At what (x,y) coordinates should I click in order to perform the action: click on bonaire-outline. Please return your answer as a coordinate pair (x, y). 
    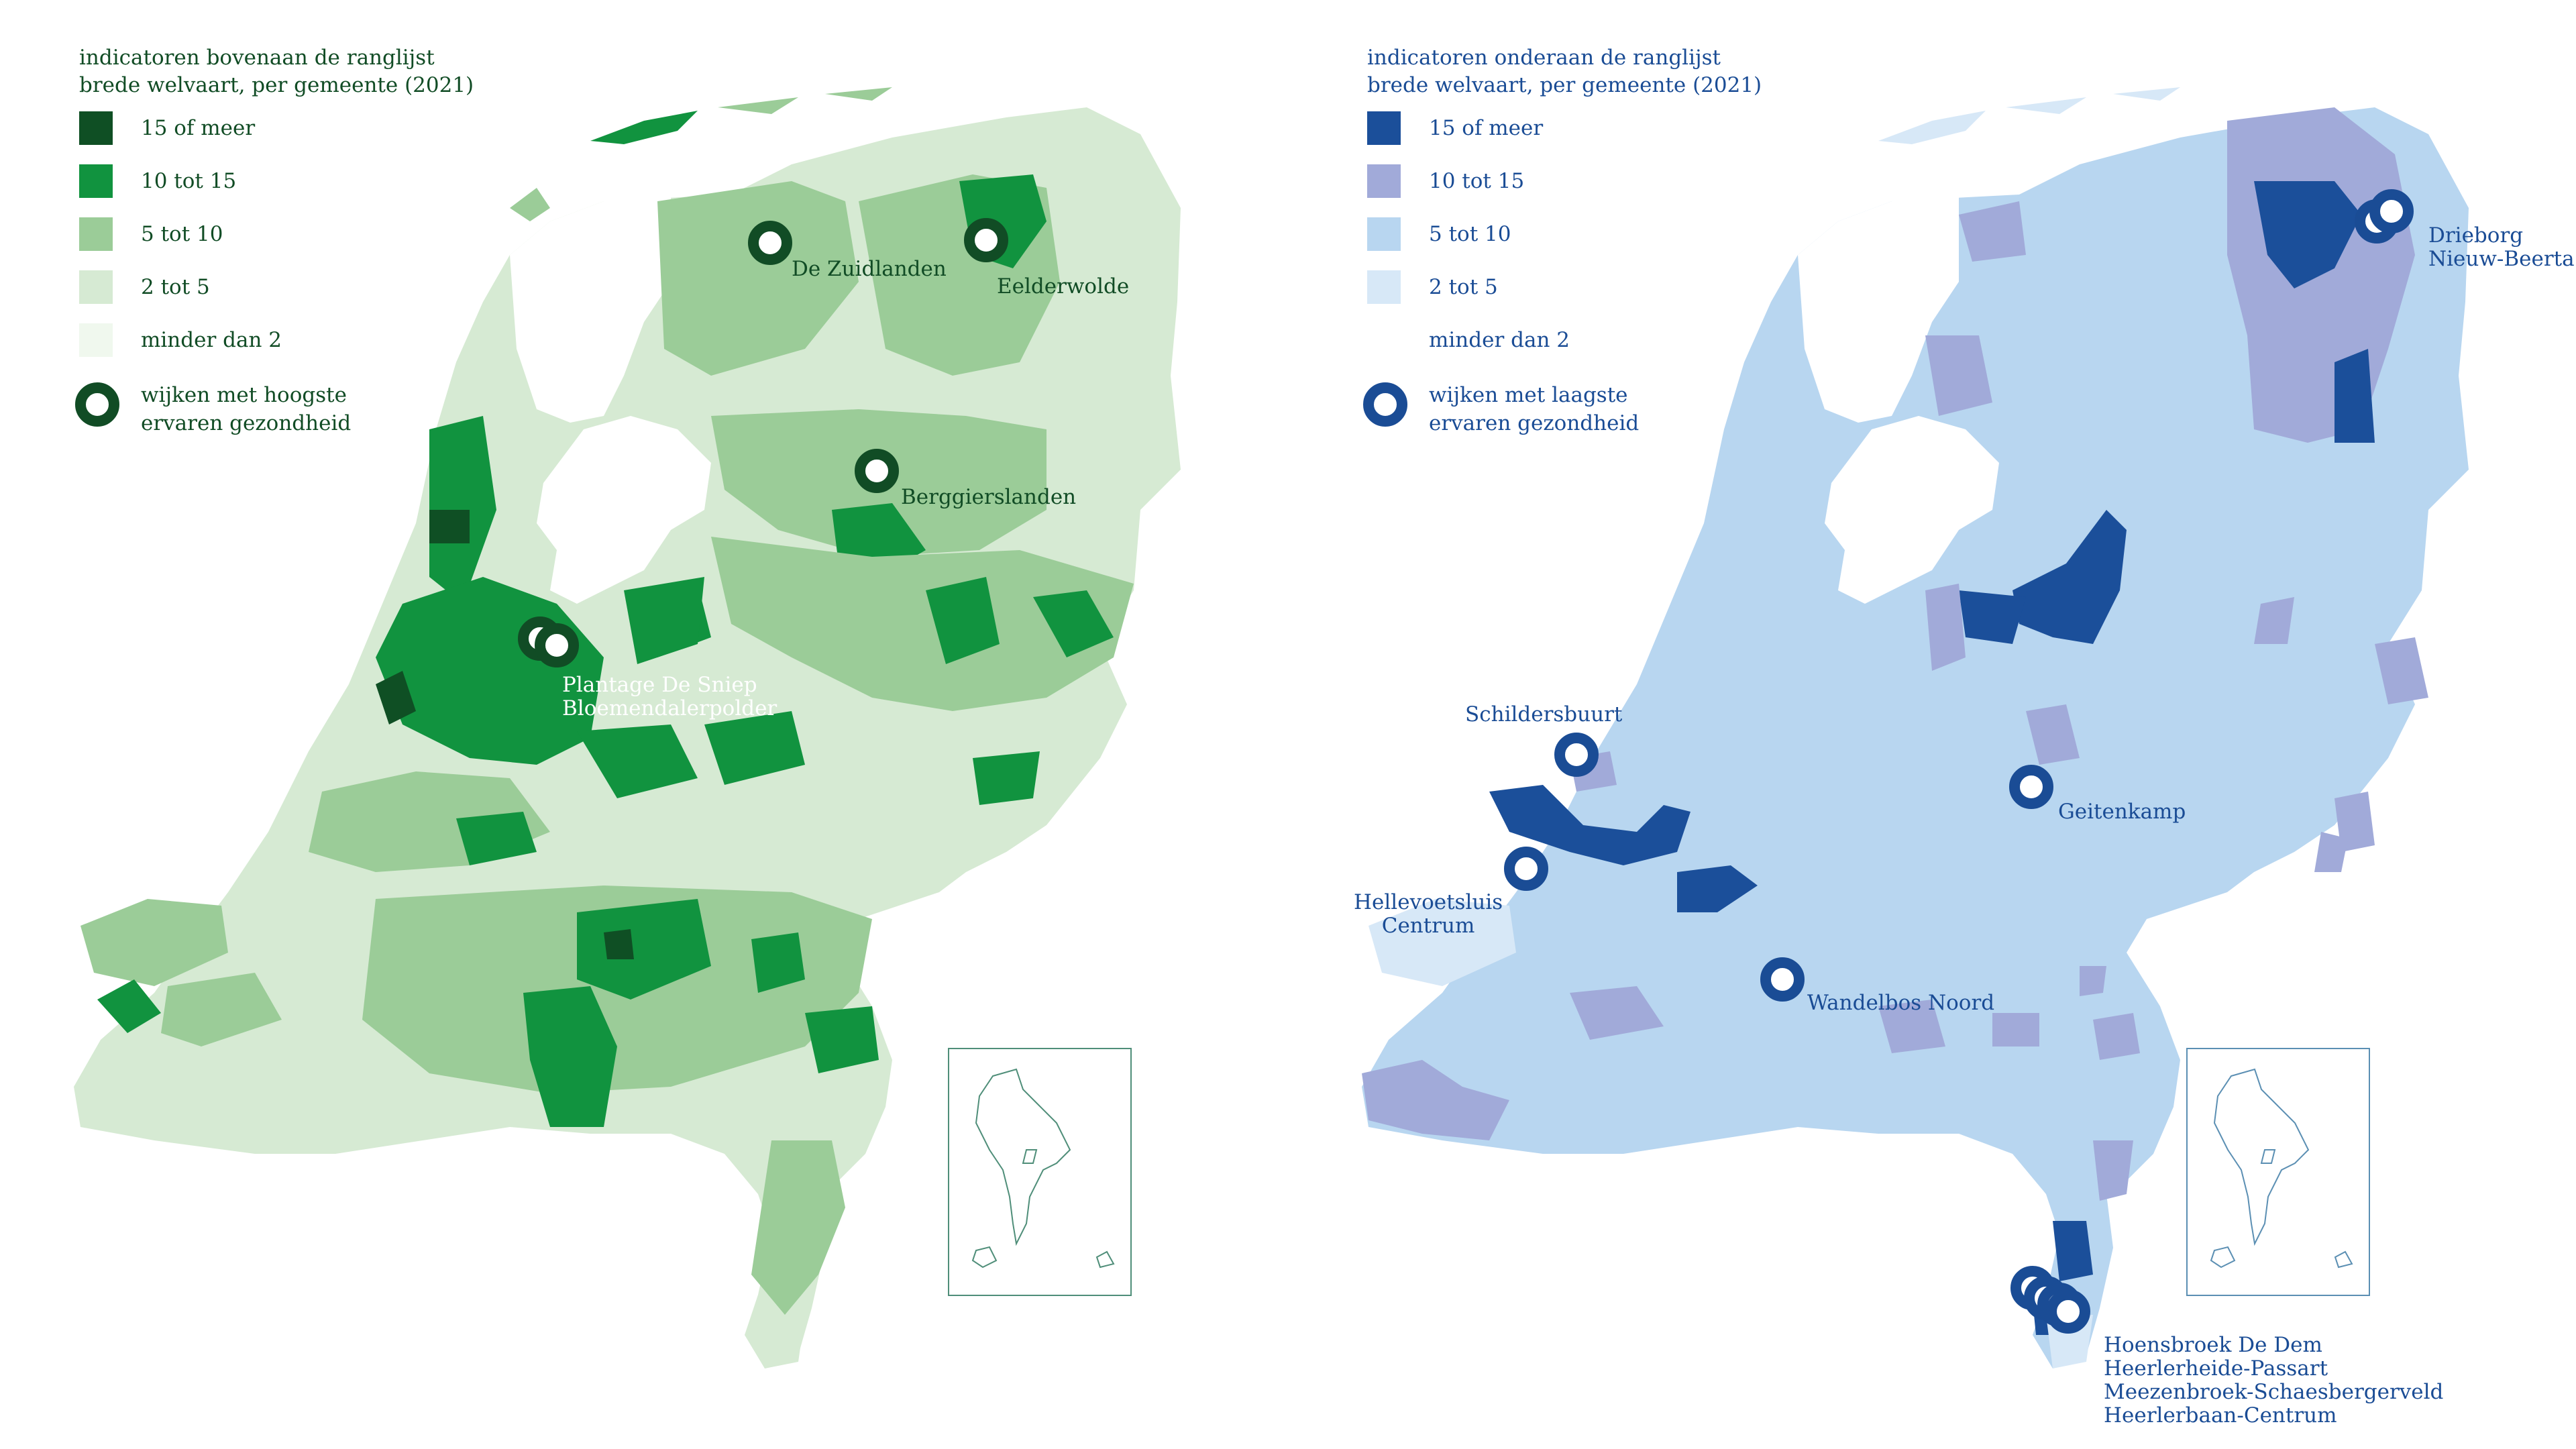
    Looking at the image, I should click on (1043, 1168).